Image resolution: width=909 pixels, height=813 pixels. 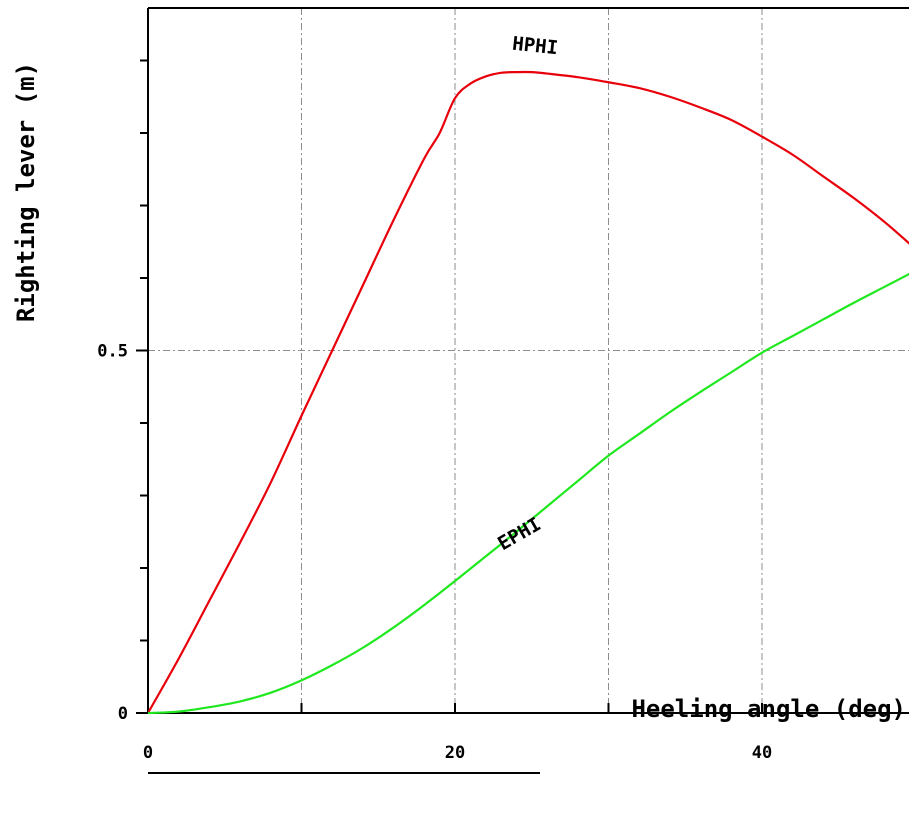 I want to click on y-tick-label: 0, so click(x=123, y=714).